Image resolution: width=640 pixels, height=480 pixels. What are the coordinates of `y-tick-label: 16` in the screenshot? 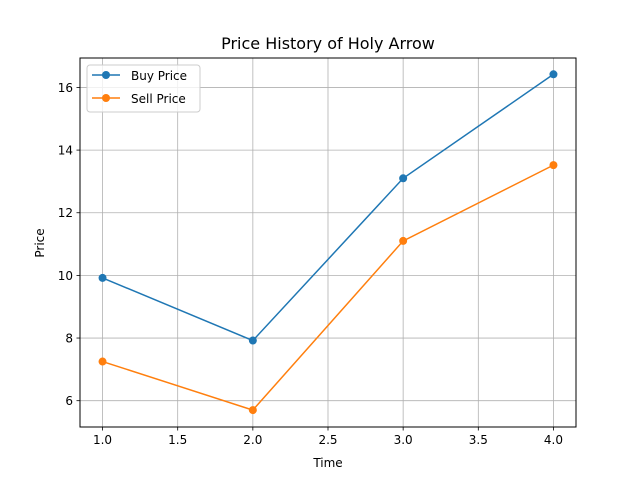 It's located at (65, 88).